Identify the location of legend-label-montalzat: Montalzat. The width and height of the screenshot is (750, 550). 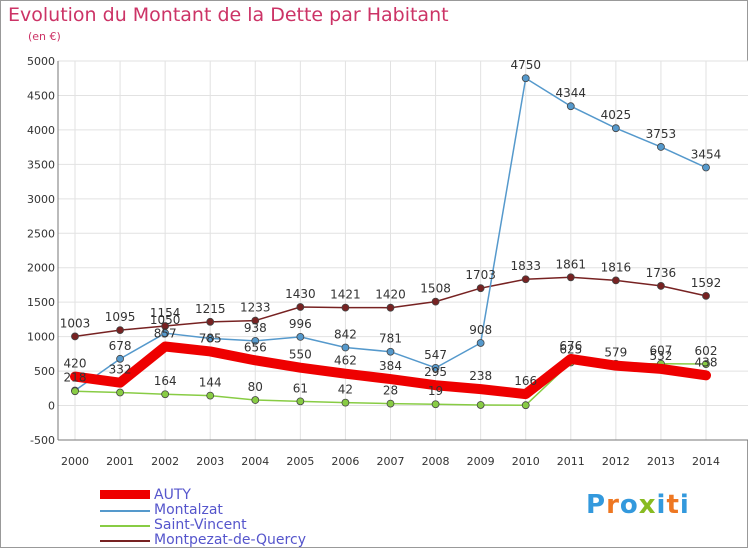
(188, 510).